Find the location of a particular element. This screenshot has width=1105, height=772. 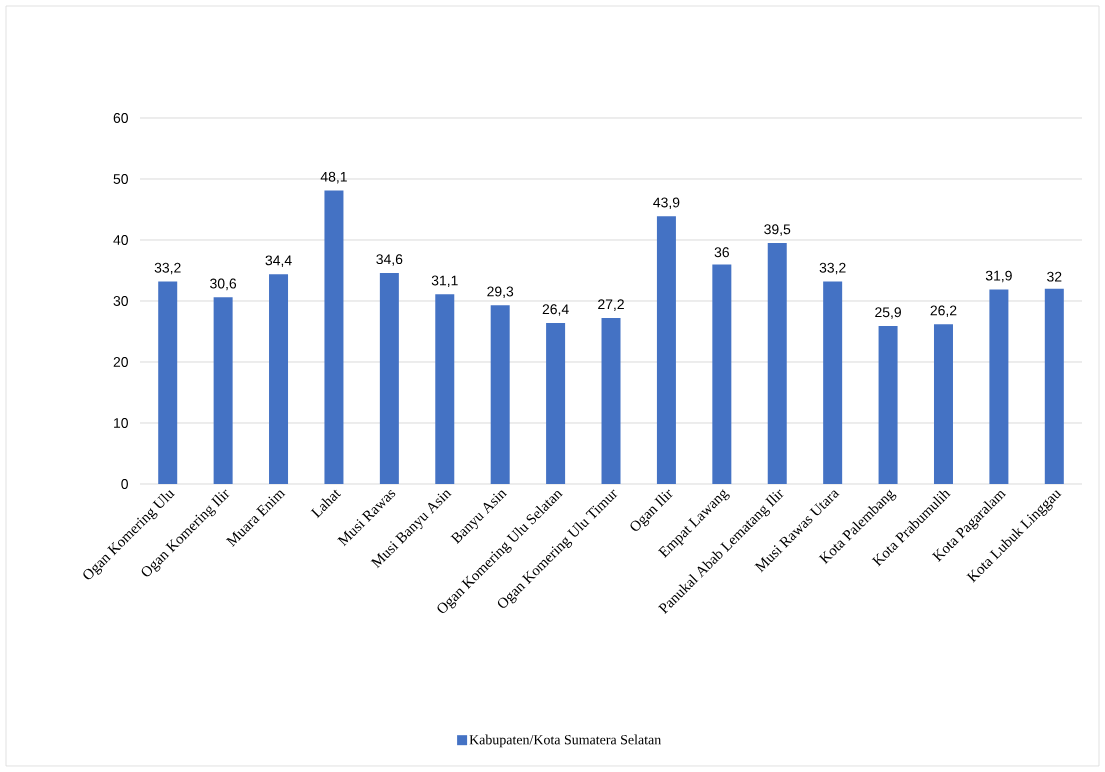

y-tick-label: 20 is located at coordinates (120, 362).